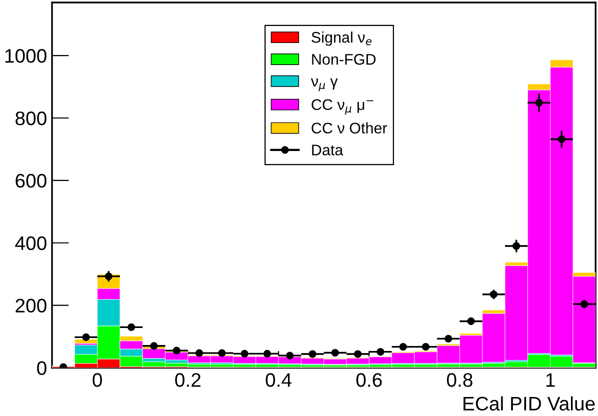 This screenshot has width=598, height=416. What do you see at coordinates (550, 380) in the screenshot?
I see `x-tick-label: 1` at bounding box center [550, 380].